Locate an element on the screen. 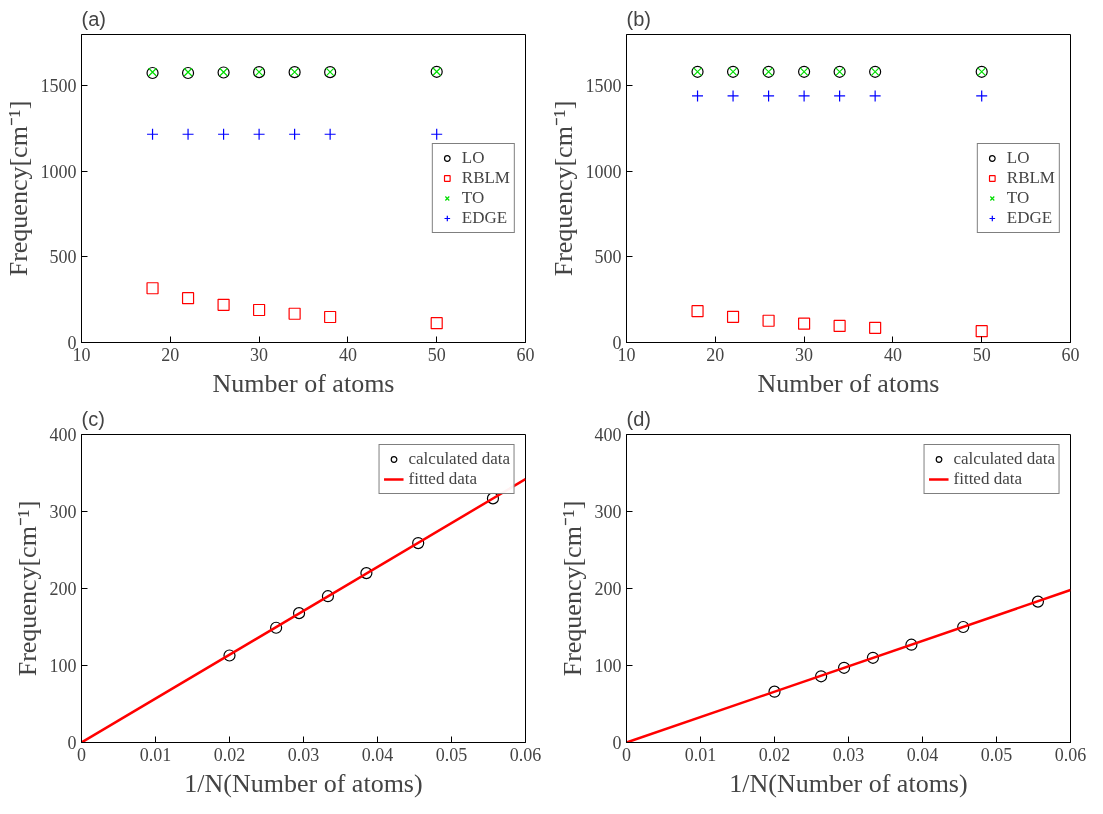  chart-title: (c) is located at coordinates (93, 418).